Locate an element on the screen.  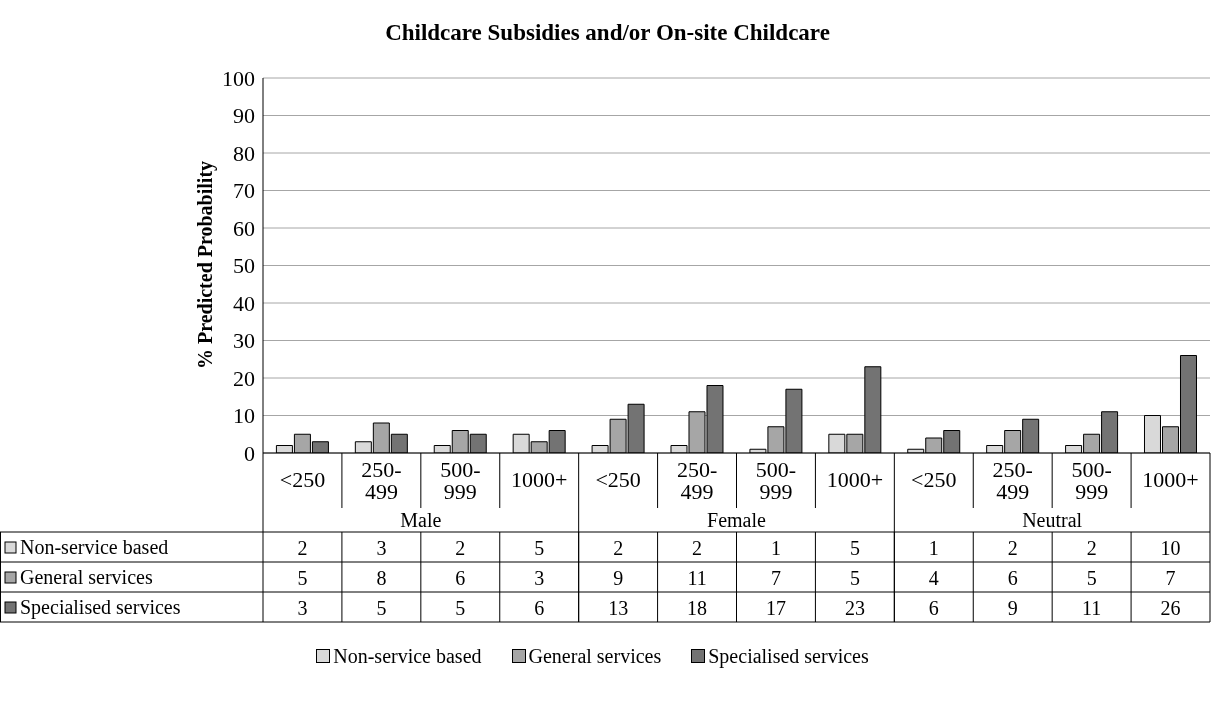
y-tick-label: 0 is located at coordinates (249, 453).